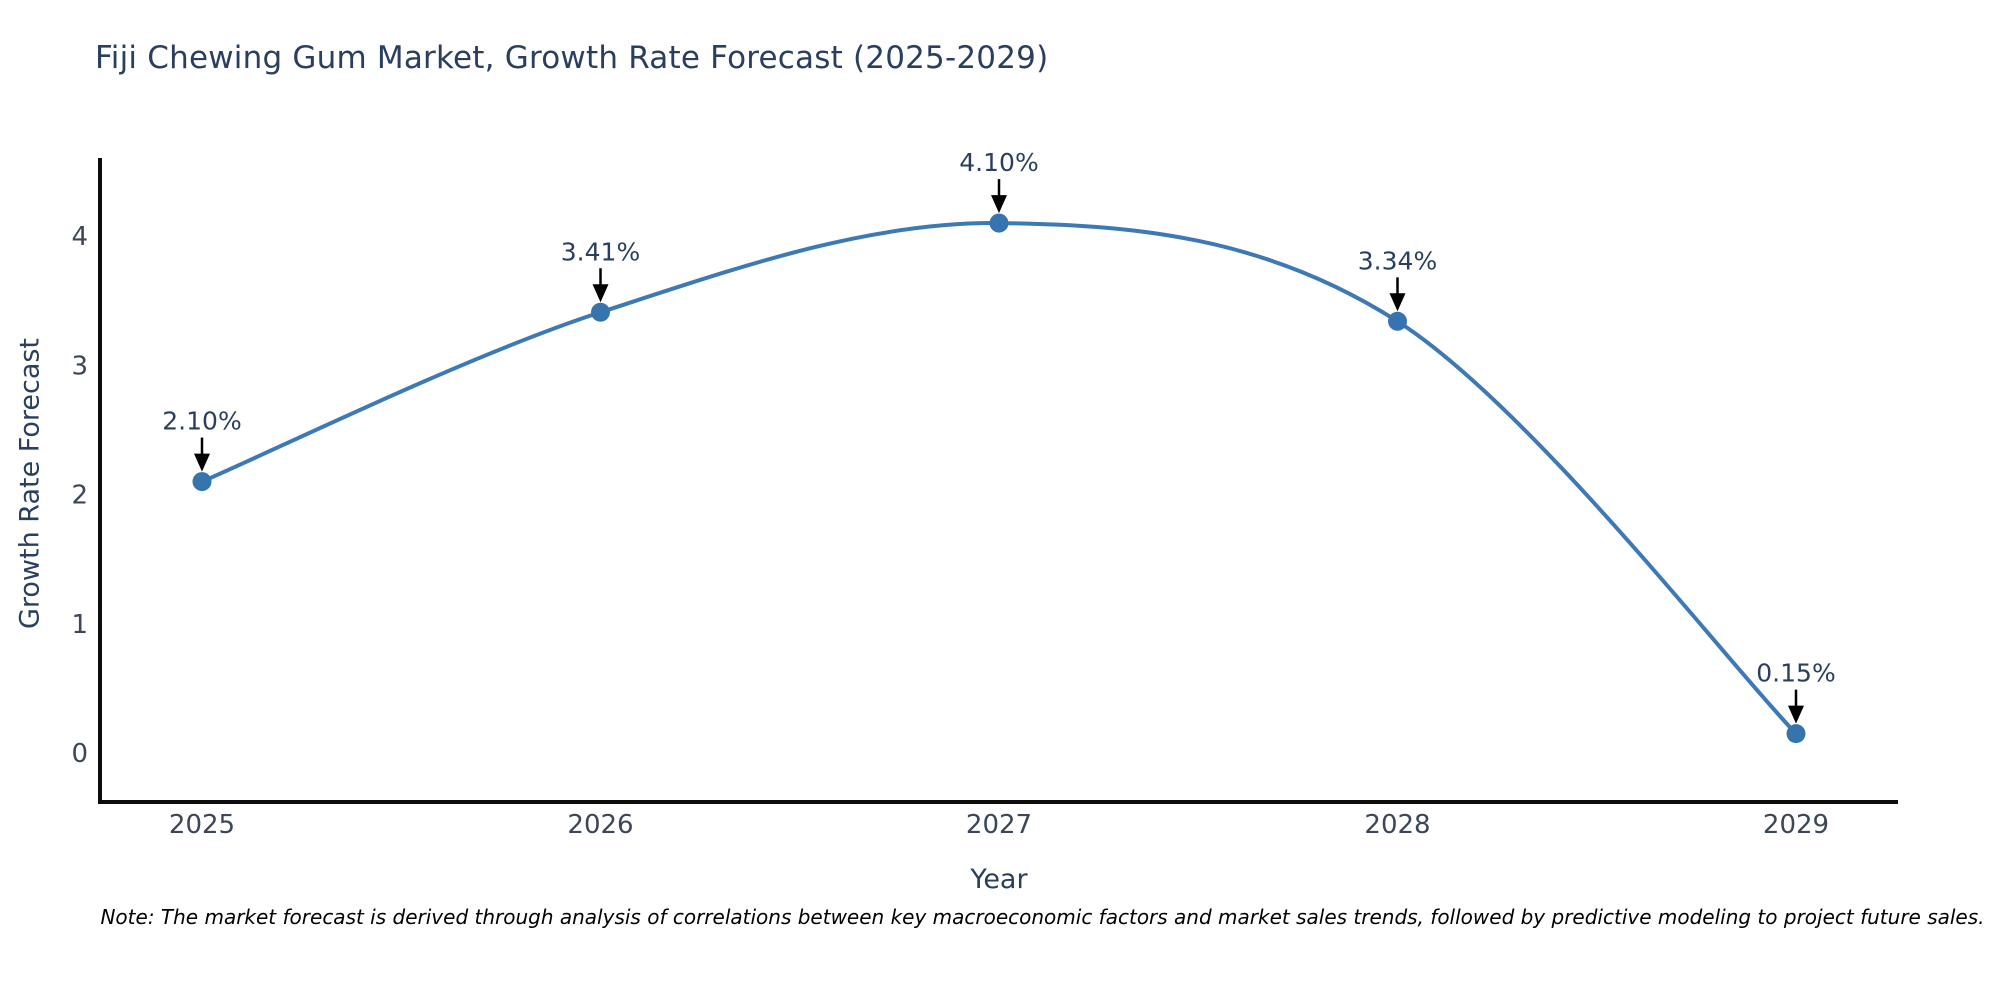 The height and width of the screenshot is (1000, 2000). Describe the element at coordinates (79, 366) in the screenshot. I see `y-tick-label: 3` at that location.